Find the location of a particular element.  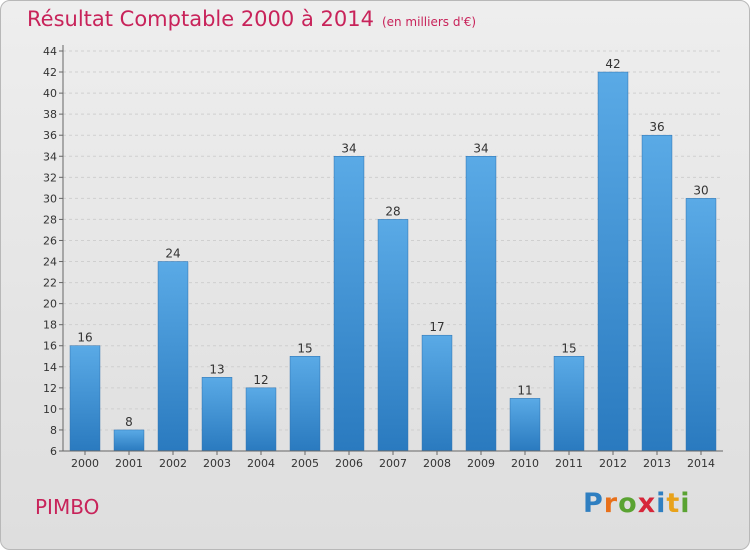

y-tick-label: 32 is located at coordinates (50, 177).